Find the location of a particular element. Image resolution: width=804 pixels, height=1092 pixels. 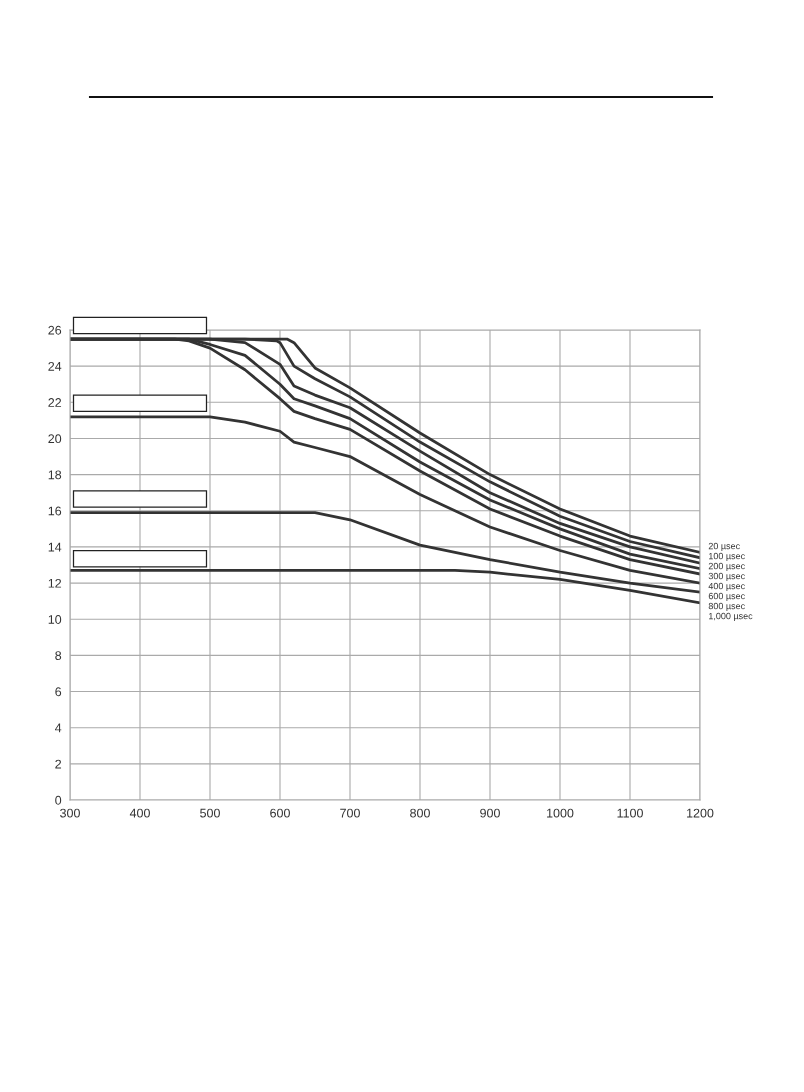

x-tick-label: 900 is located at coordinates (490, 813).